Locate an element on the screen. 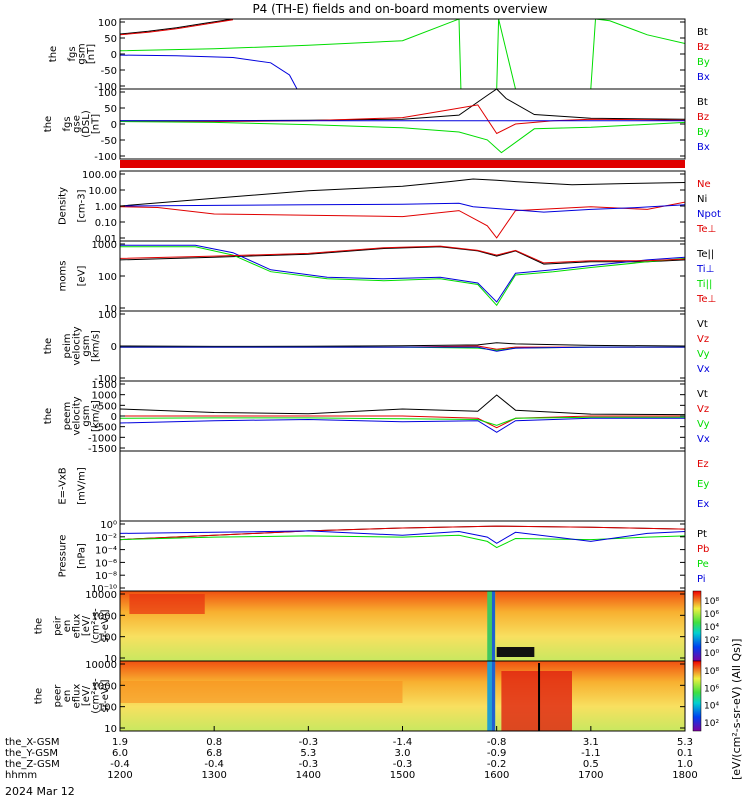 This screenshot has height=800, width=750. axis-tick-value: 1200 is located at coordinates (119, 775).